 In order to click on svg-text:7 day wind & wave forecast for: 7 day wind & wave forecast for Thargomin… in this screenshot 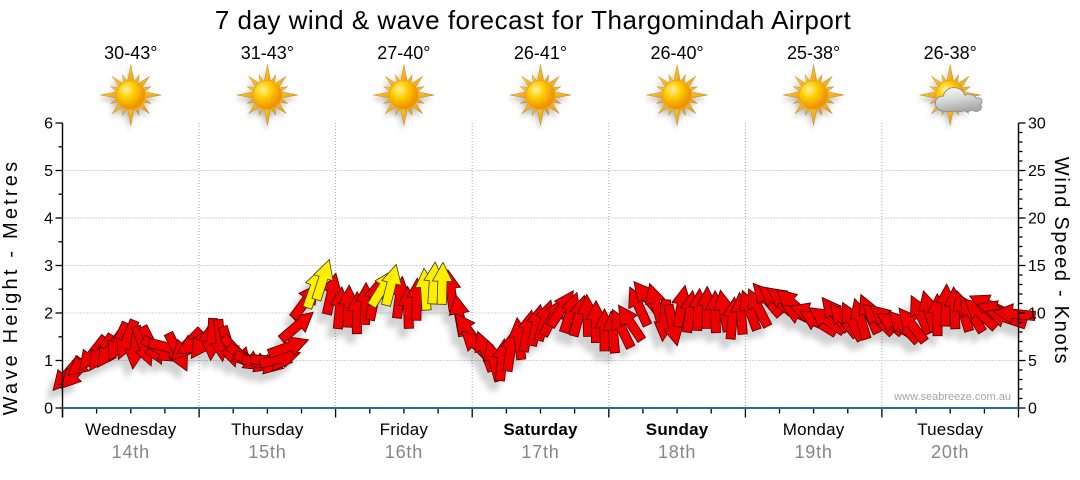, I will do `click(533, 20)`.